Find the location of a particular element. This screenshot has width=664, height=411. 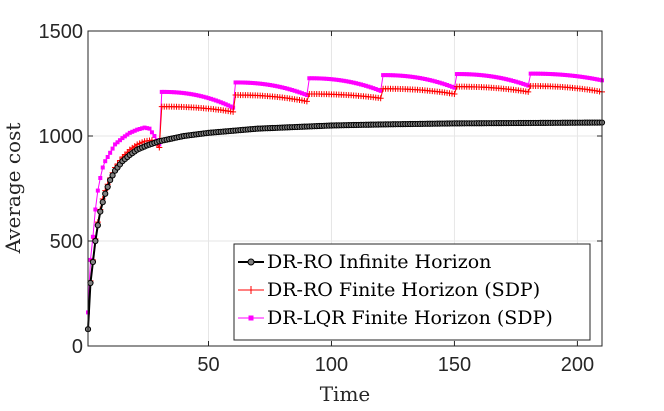

x-tick-label-0: 50 is located at coordinates (208, 365).